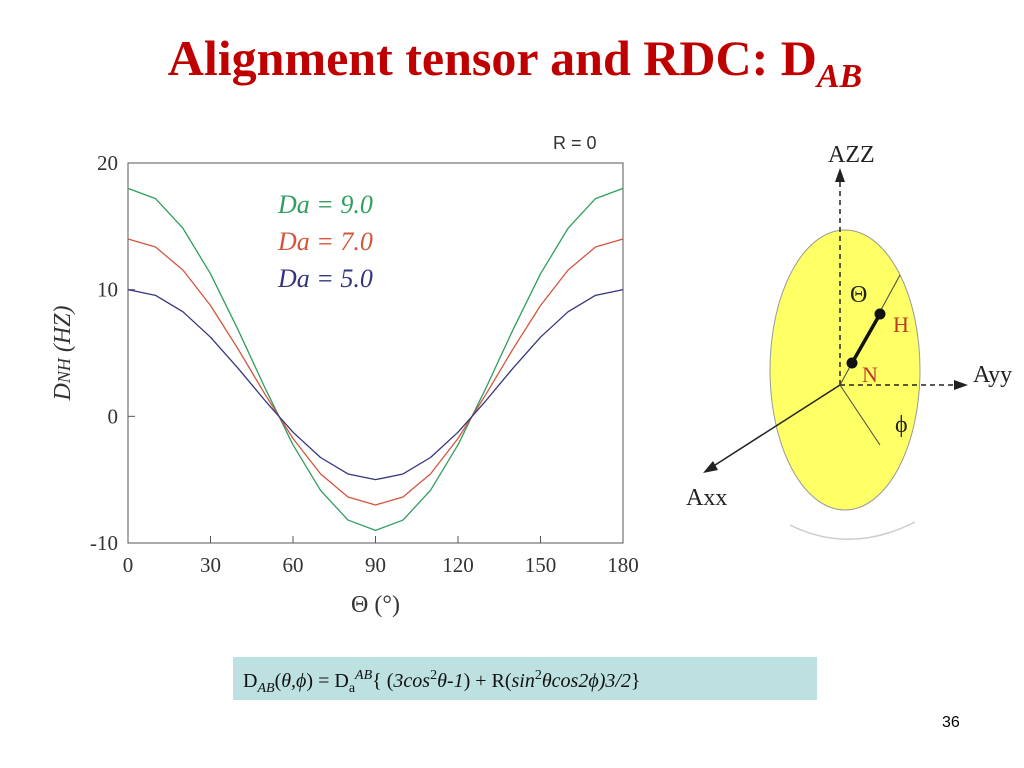 The width and height of the screenshot is (1024, 768). I want to click on y-tick-label: 20, so click(107, 163).